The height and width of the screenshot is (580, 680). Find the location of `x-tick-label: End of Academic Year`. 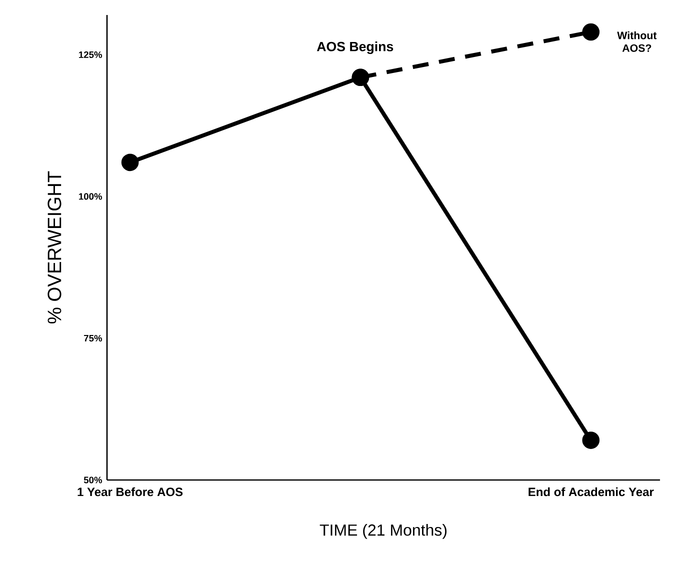

x-tick-label: End of Academic Year is located at coordinates (591, 491).